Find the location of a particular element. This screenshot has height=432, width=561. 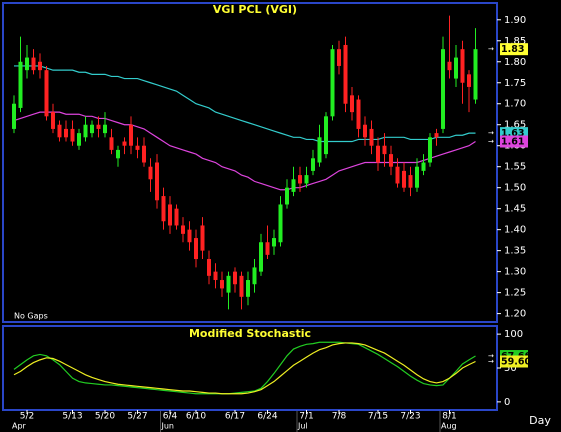

y-tick-label: 1.25 is located at coordinates (515, 293).